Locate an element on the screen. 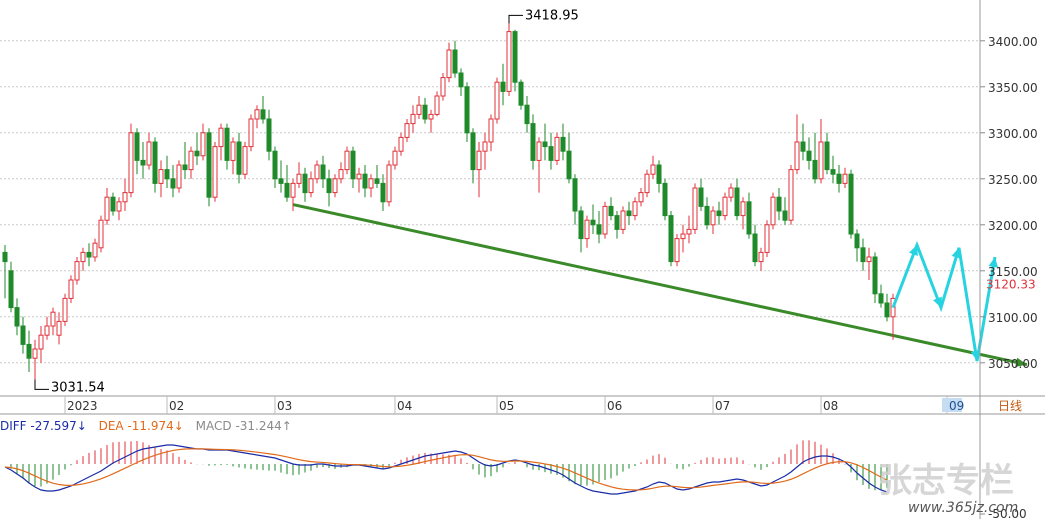 The image size is (1045, 519). date-tick-label: 04 is located at coordinates (404, 406).